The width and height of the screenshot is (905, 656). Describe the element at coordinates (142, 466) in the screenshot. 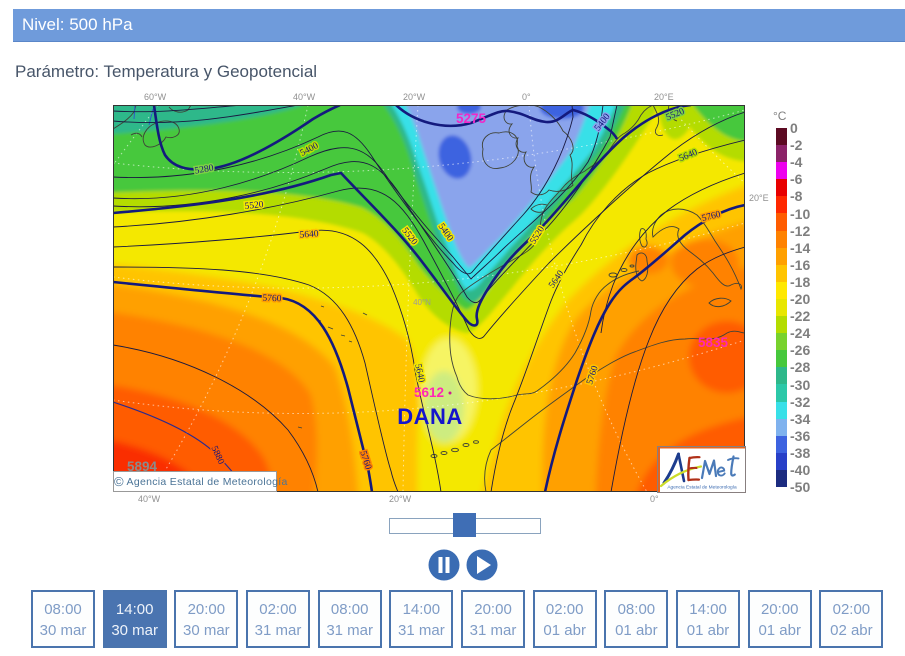

I see `svg-text: 5894` at that location.